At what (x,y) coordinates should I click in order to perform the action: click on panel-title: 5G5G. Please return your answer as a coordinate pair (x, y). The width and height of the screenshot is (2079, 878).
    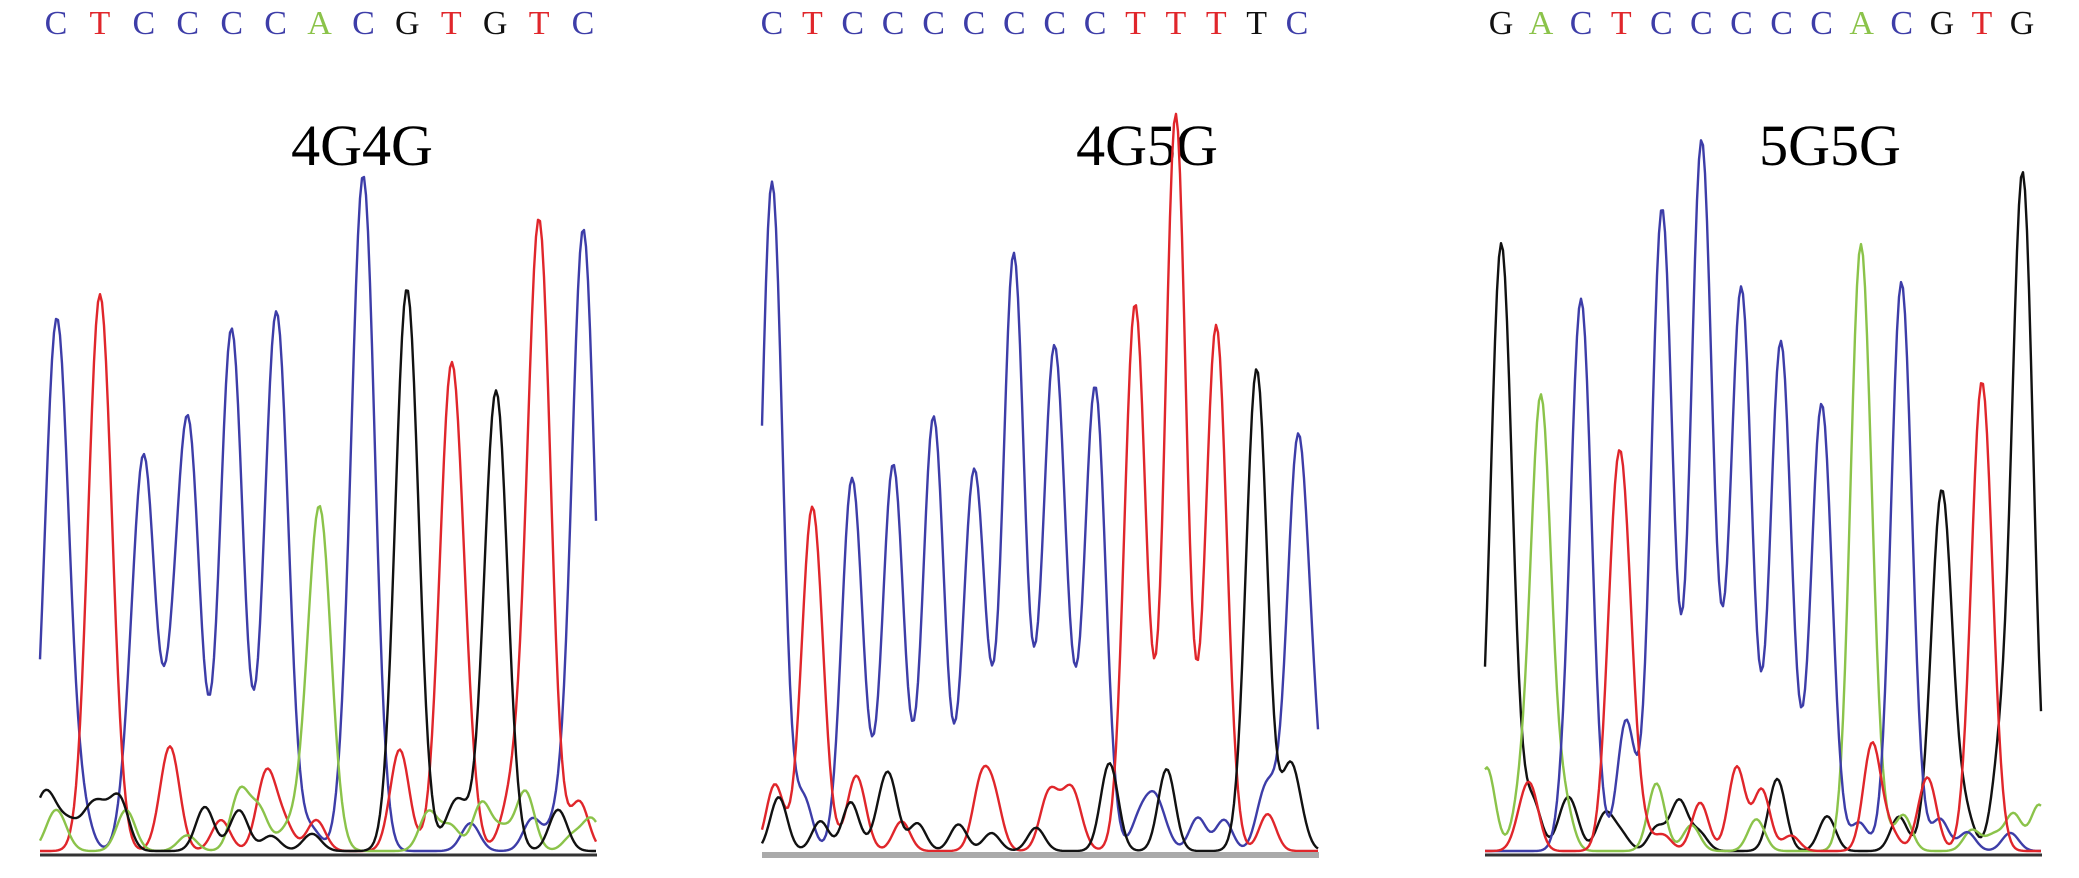
    Looking at the image, I should click on (1830, 145).